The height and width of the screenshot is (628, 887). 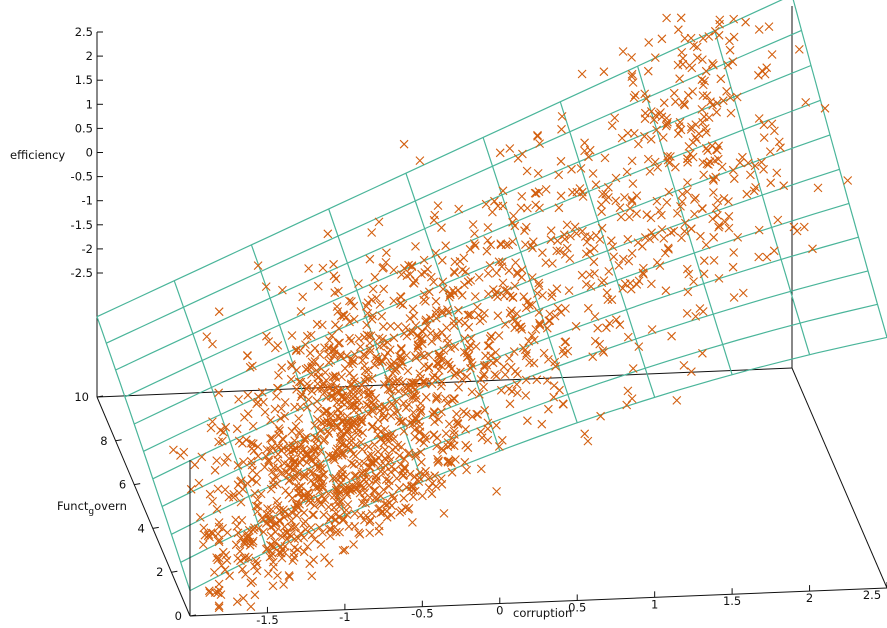 What do you see at coordinates (143, 506) in the screenshot?
I see `frame-base-left-edge` at bounding box center [143, 506].